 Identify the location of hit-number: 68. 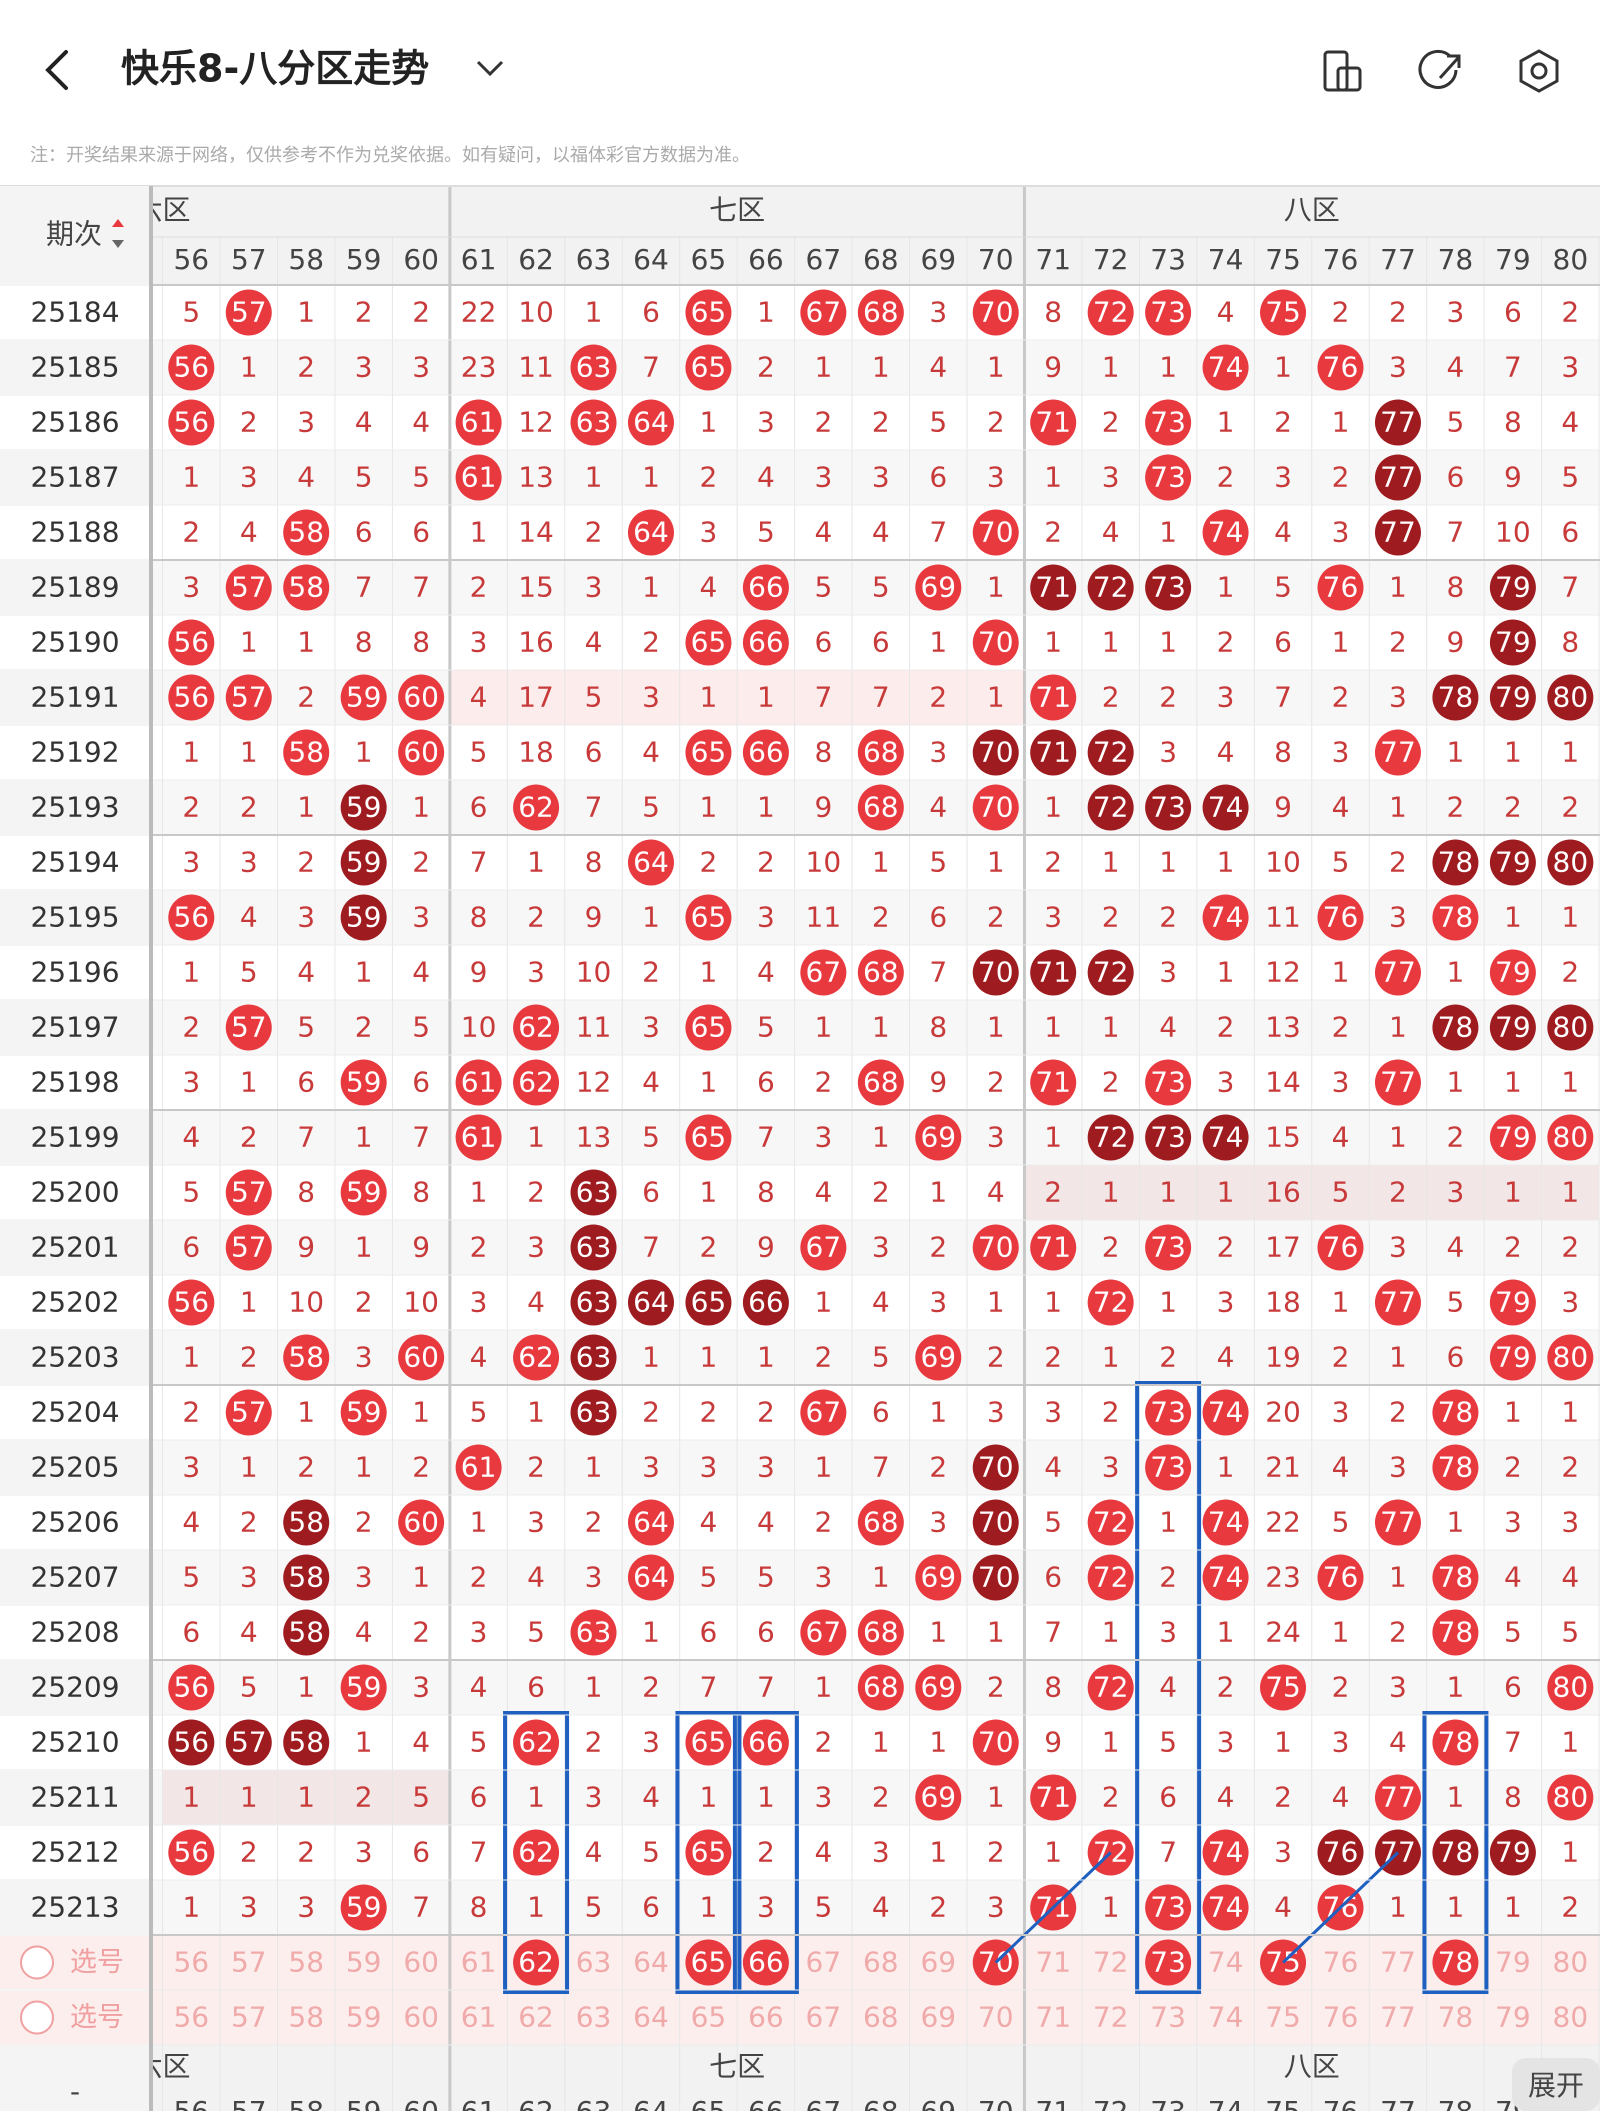
(881, 752).